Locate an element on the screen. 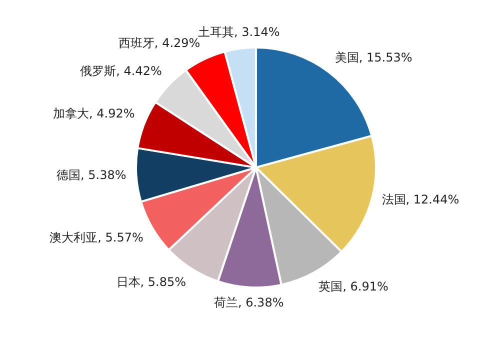  slice-label: 法国, 12.44% is located at coordinates (421, 199).